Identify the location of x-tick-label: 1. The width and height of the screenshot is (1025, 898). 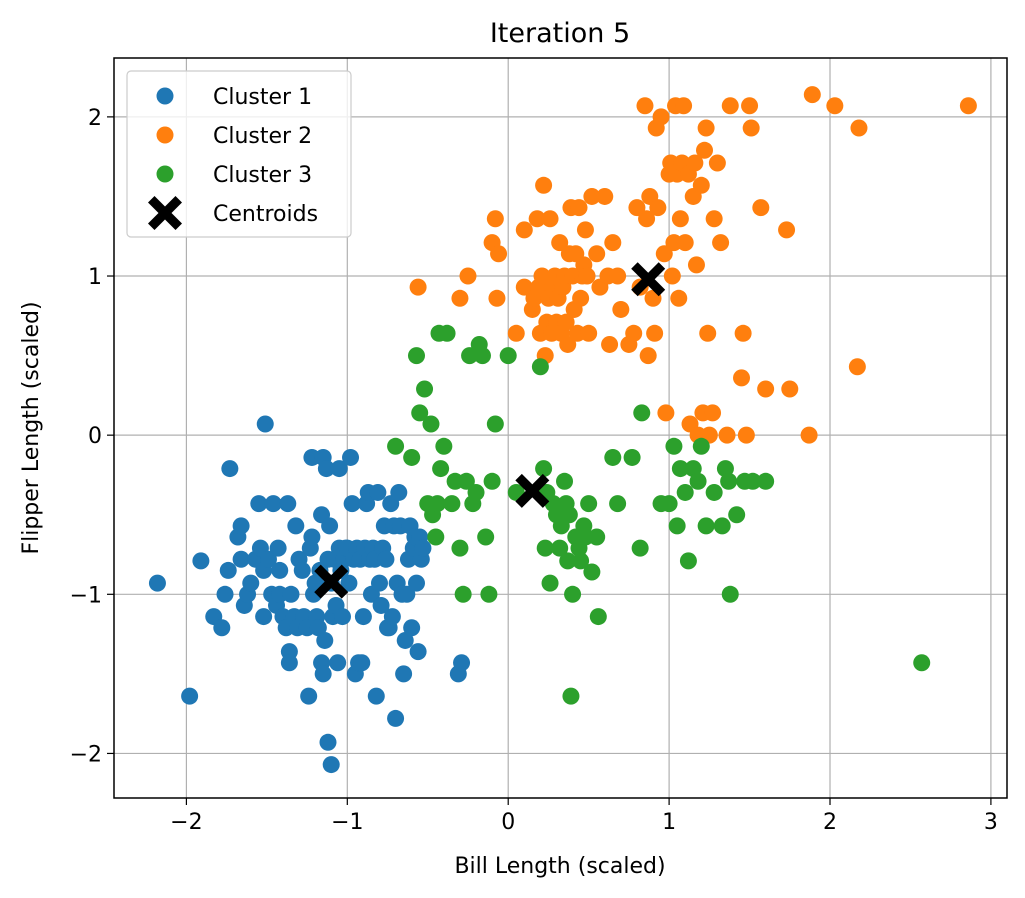
(669, 822).